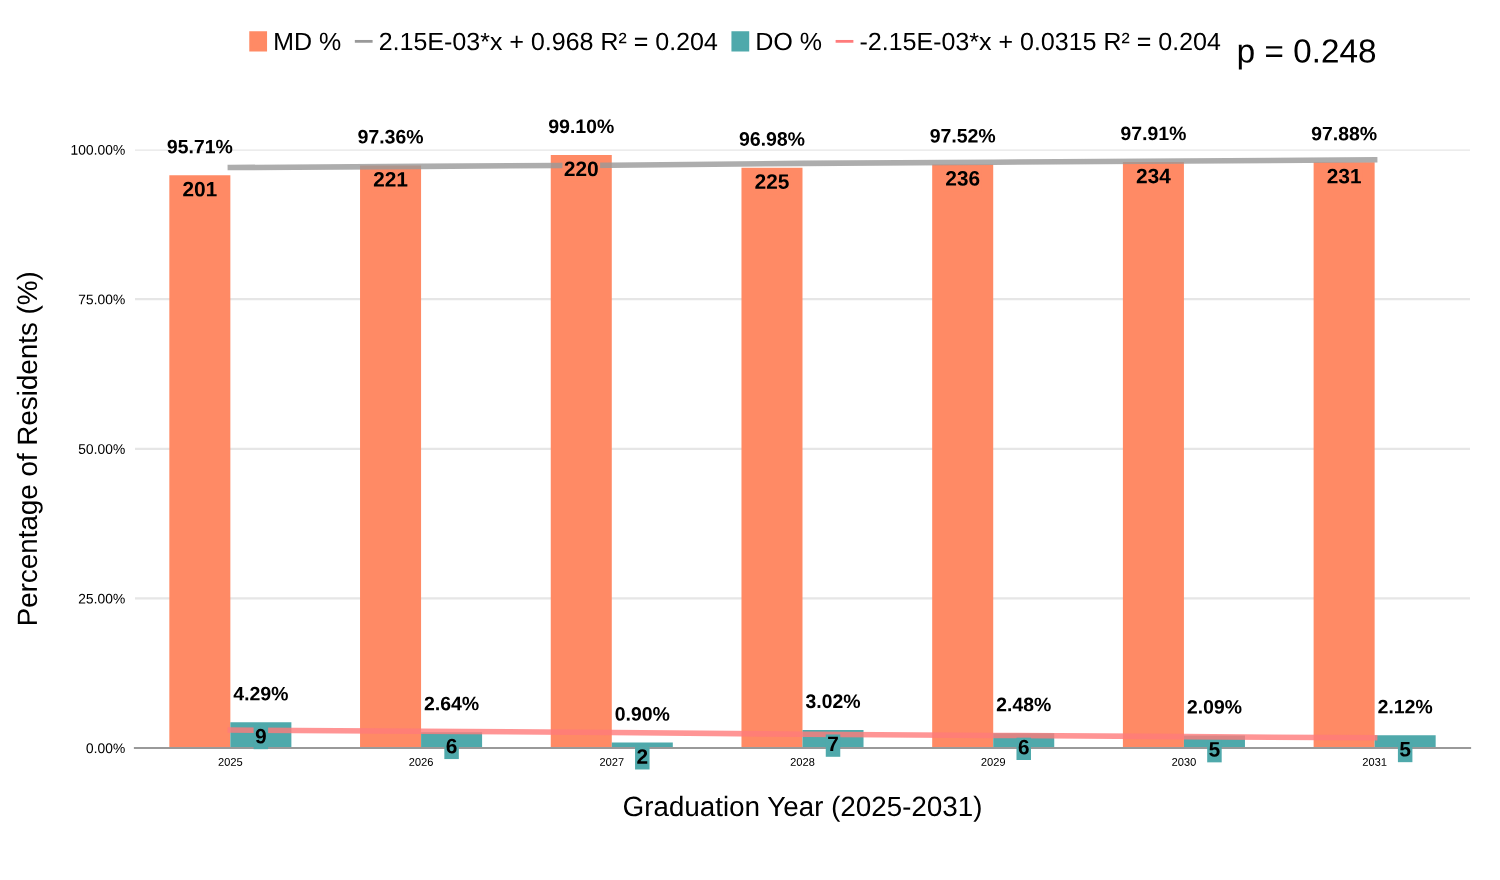 This screenshot has width=1500, height=880. I want to click on data-label: 2.09%, so click(1214, 706).